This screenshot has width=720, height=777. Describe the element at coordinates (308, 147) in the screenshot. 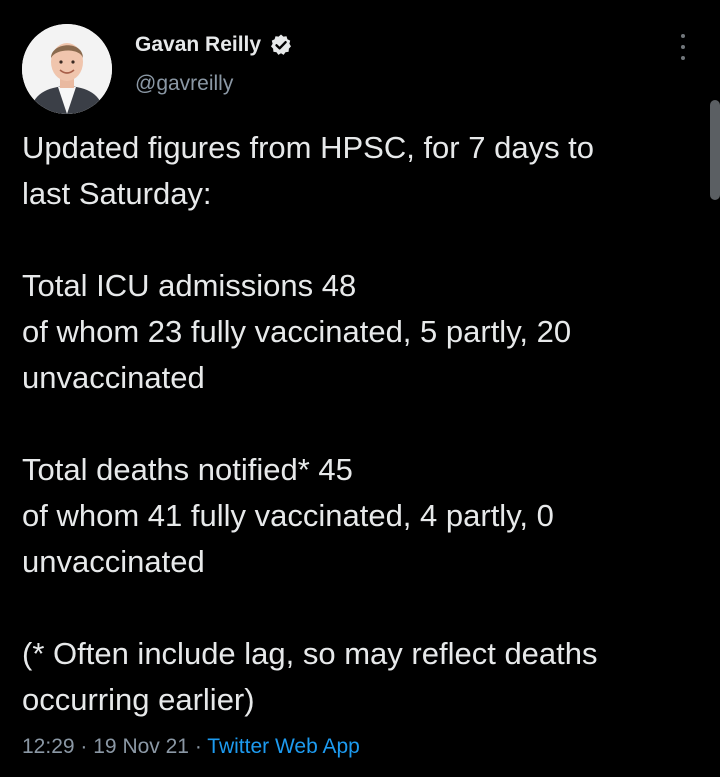

I see `tweet-line: Updated figures from HPSC, for 7 days to` at that location.